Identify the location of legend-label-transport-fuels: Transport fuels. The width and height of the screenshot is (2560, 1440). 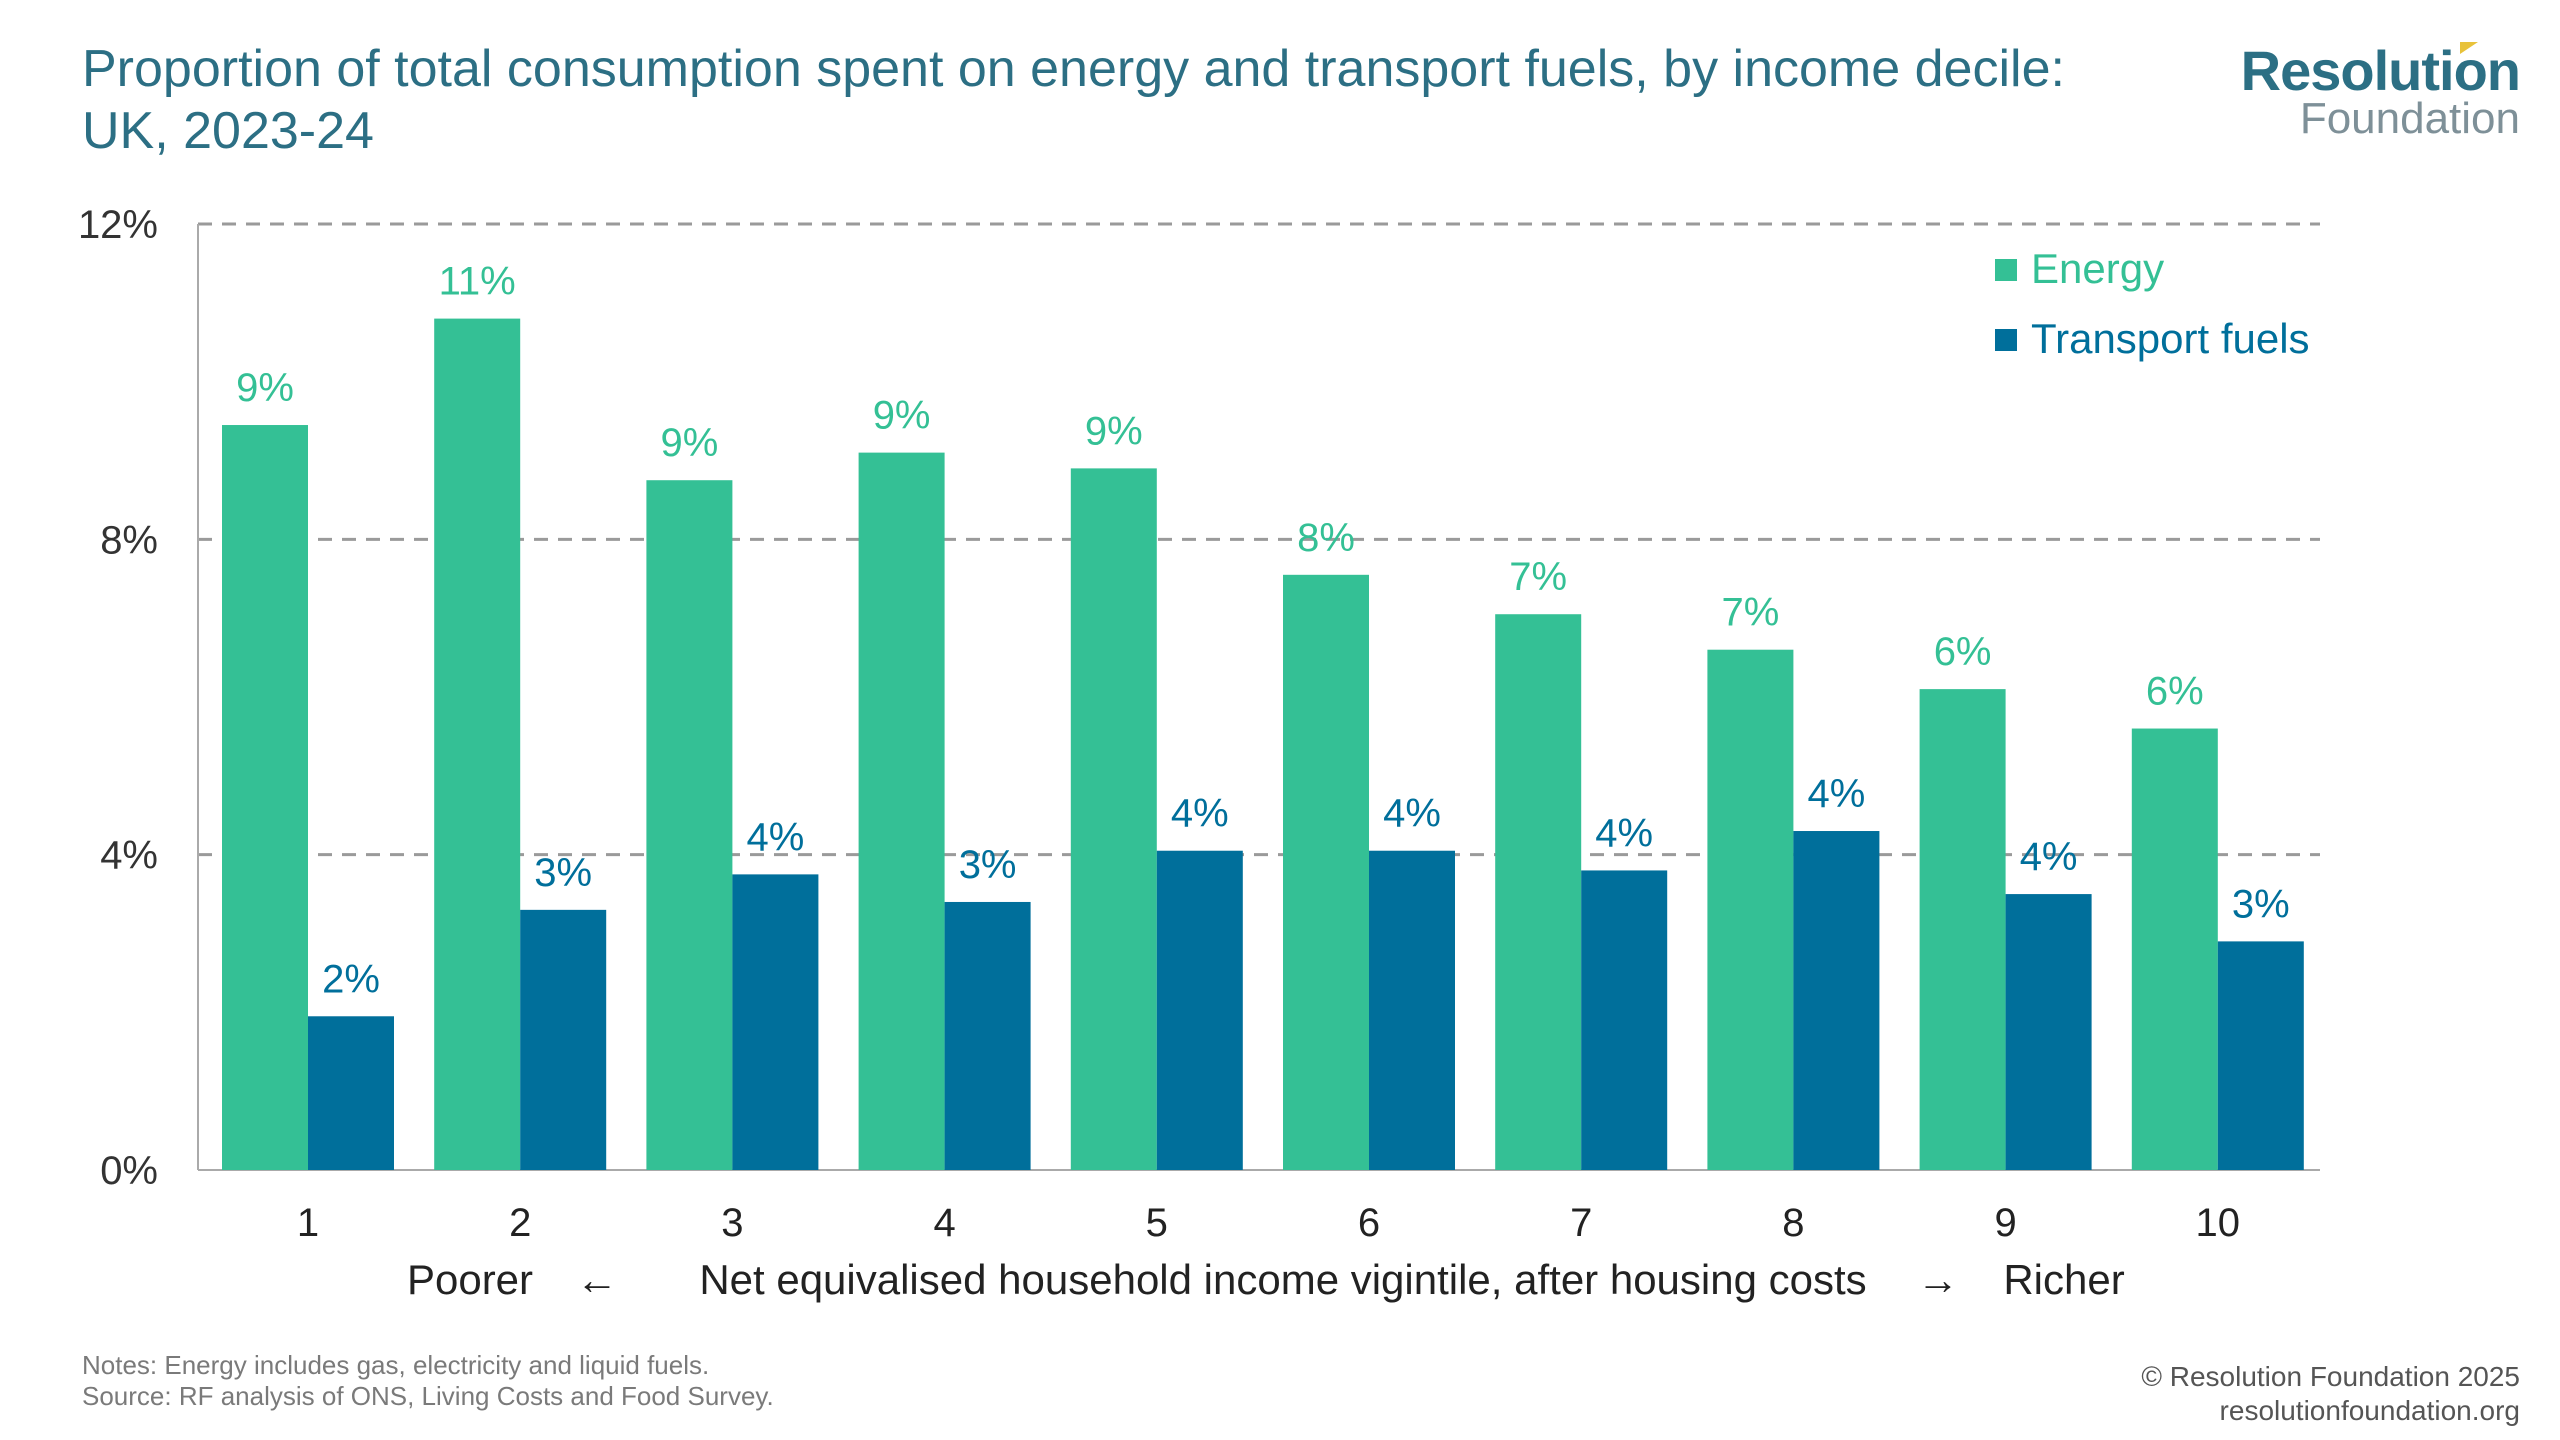
(2170, 338).